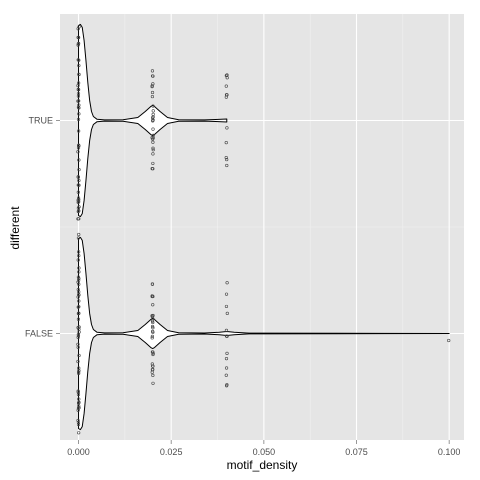 The width and height of the screenshot is (480, 480). I want to click on x-tick-label: 0.050, so click(264, 452).